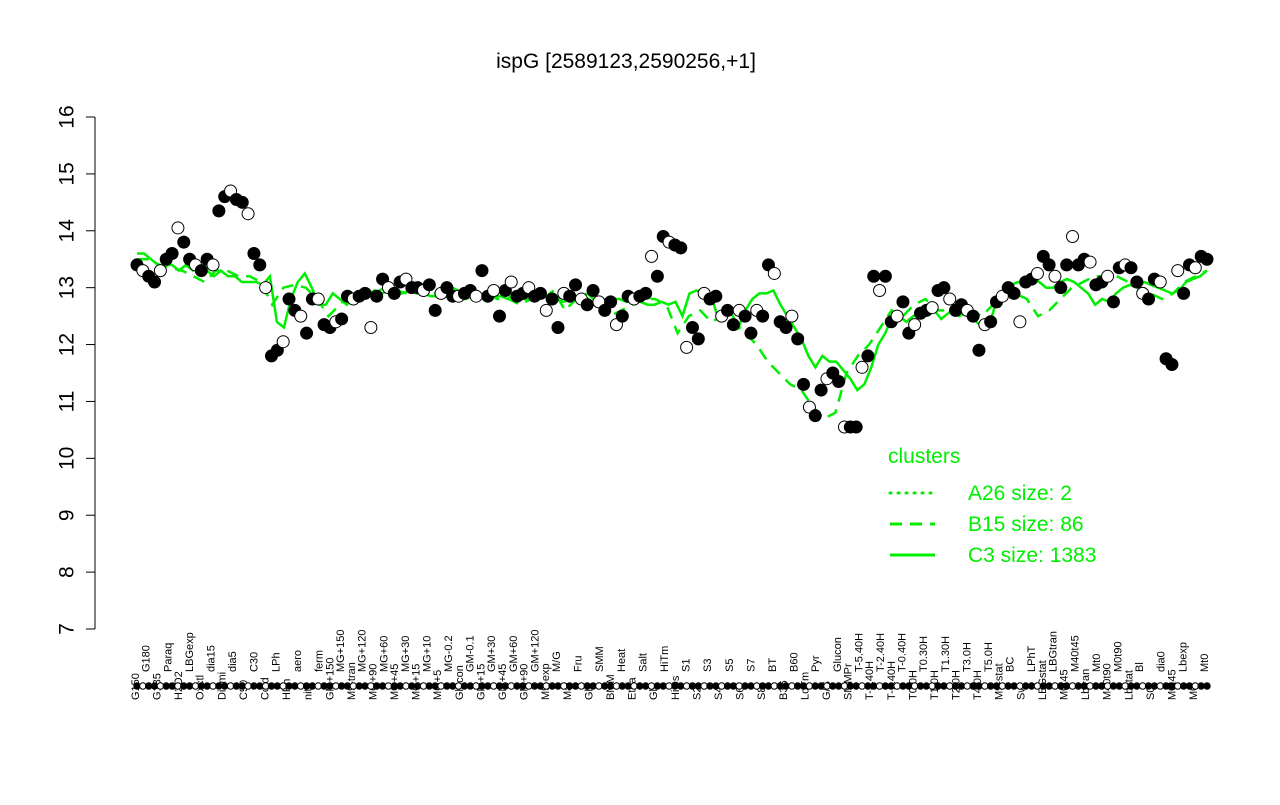  What do you see at coordinates (1151, 693) in the screenshot?
I see `x-tick-label: S0` at bounding box center [1151, 693].